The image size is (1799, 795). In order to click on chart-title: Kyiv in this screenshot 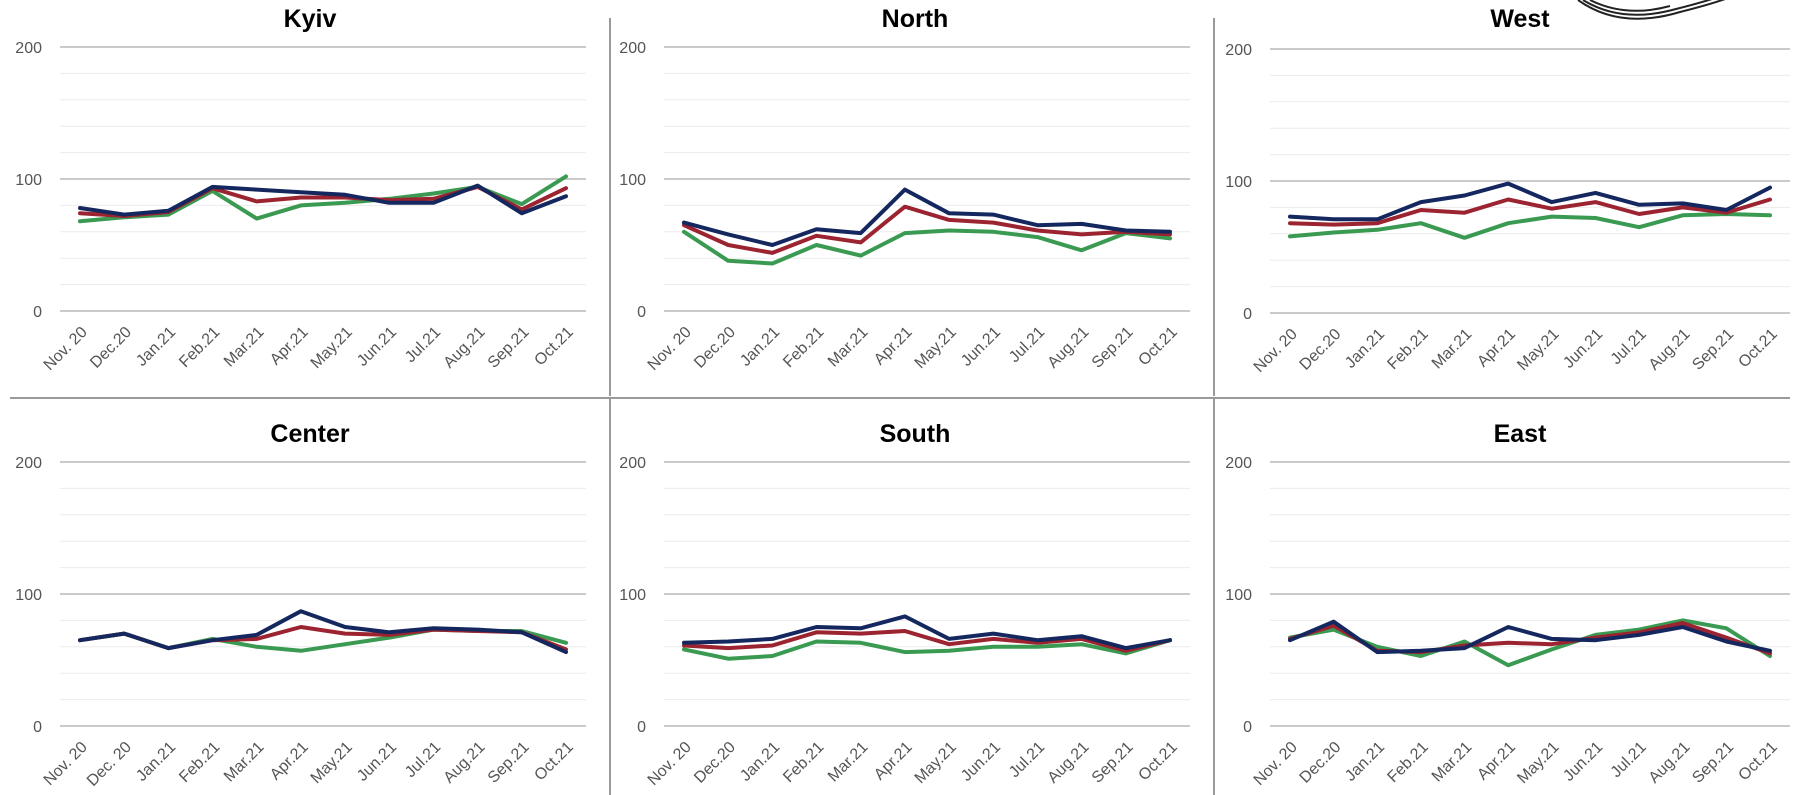, I will do `click(310, 19)`.